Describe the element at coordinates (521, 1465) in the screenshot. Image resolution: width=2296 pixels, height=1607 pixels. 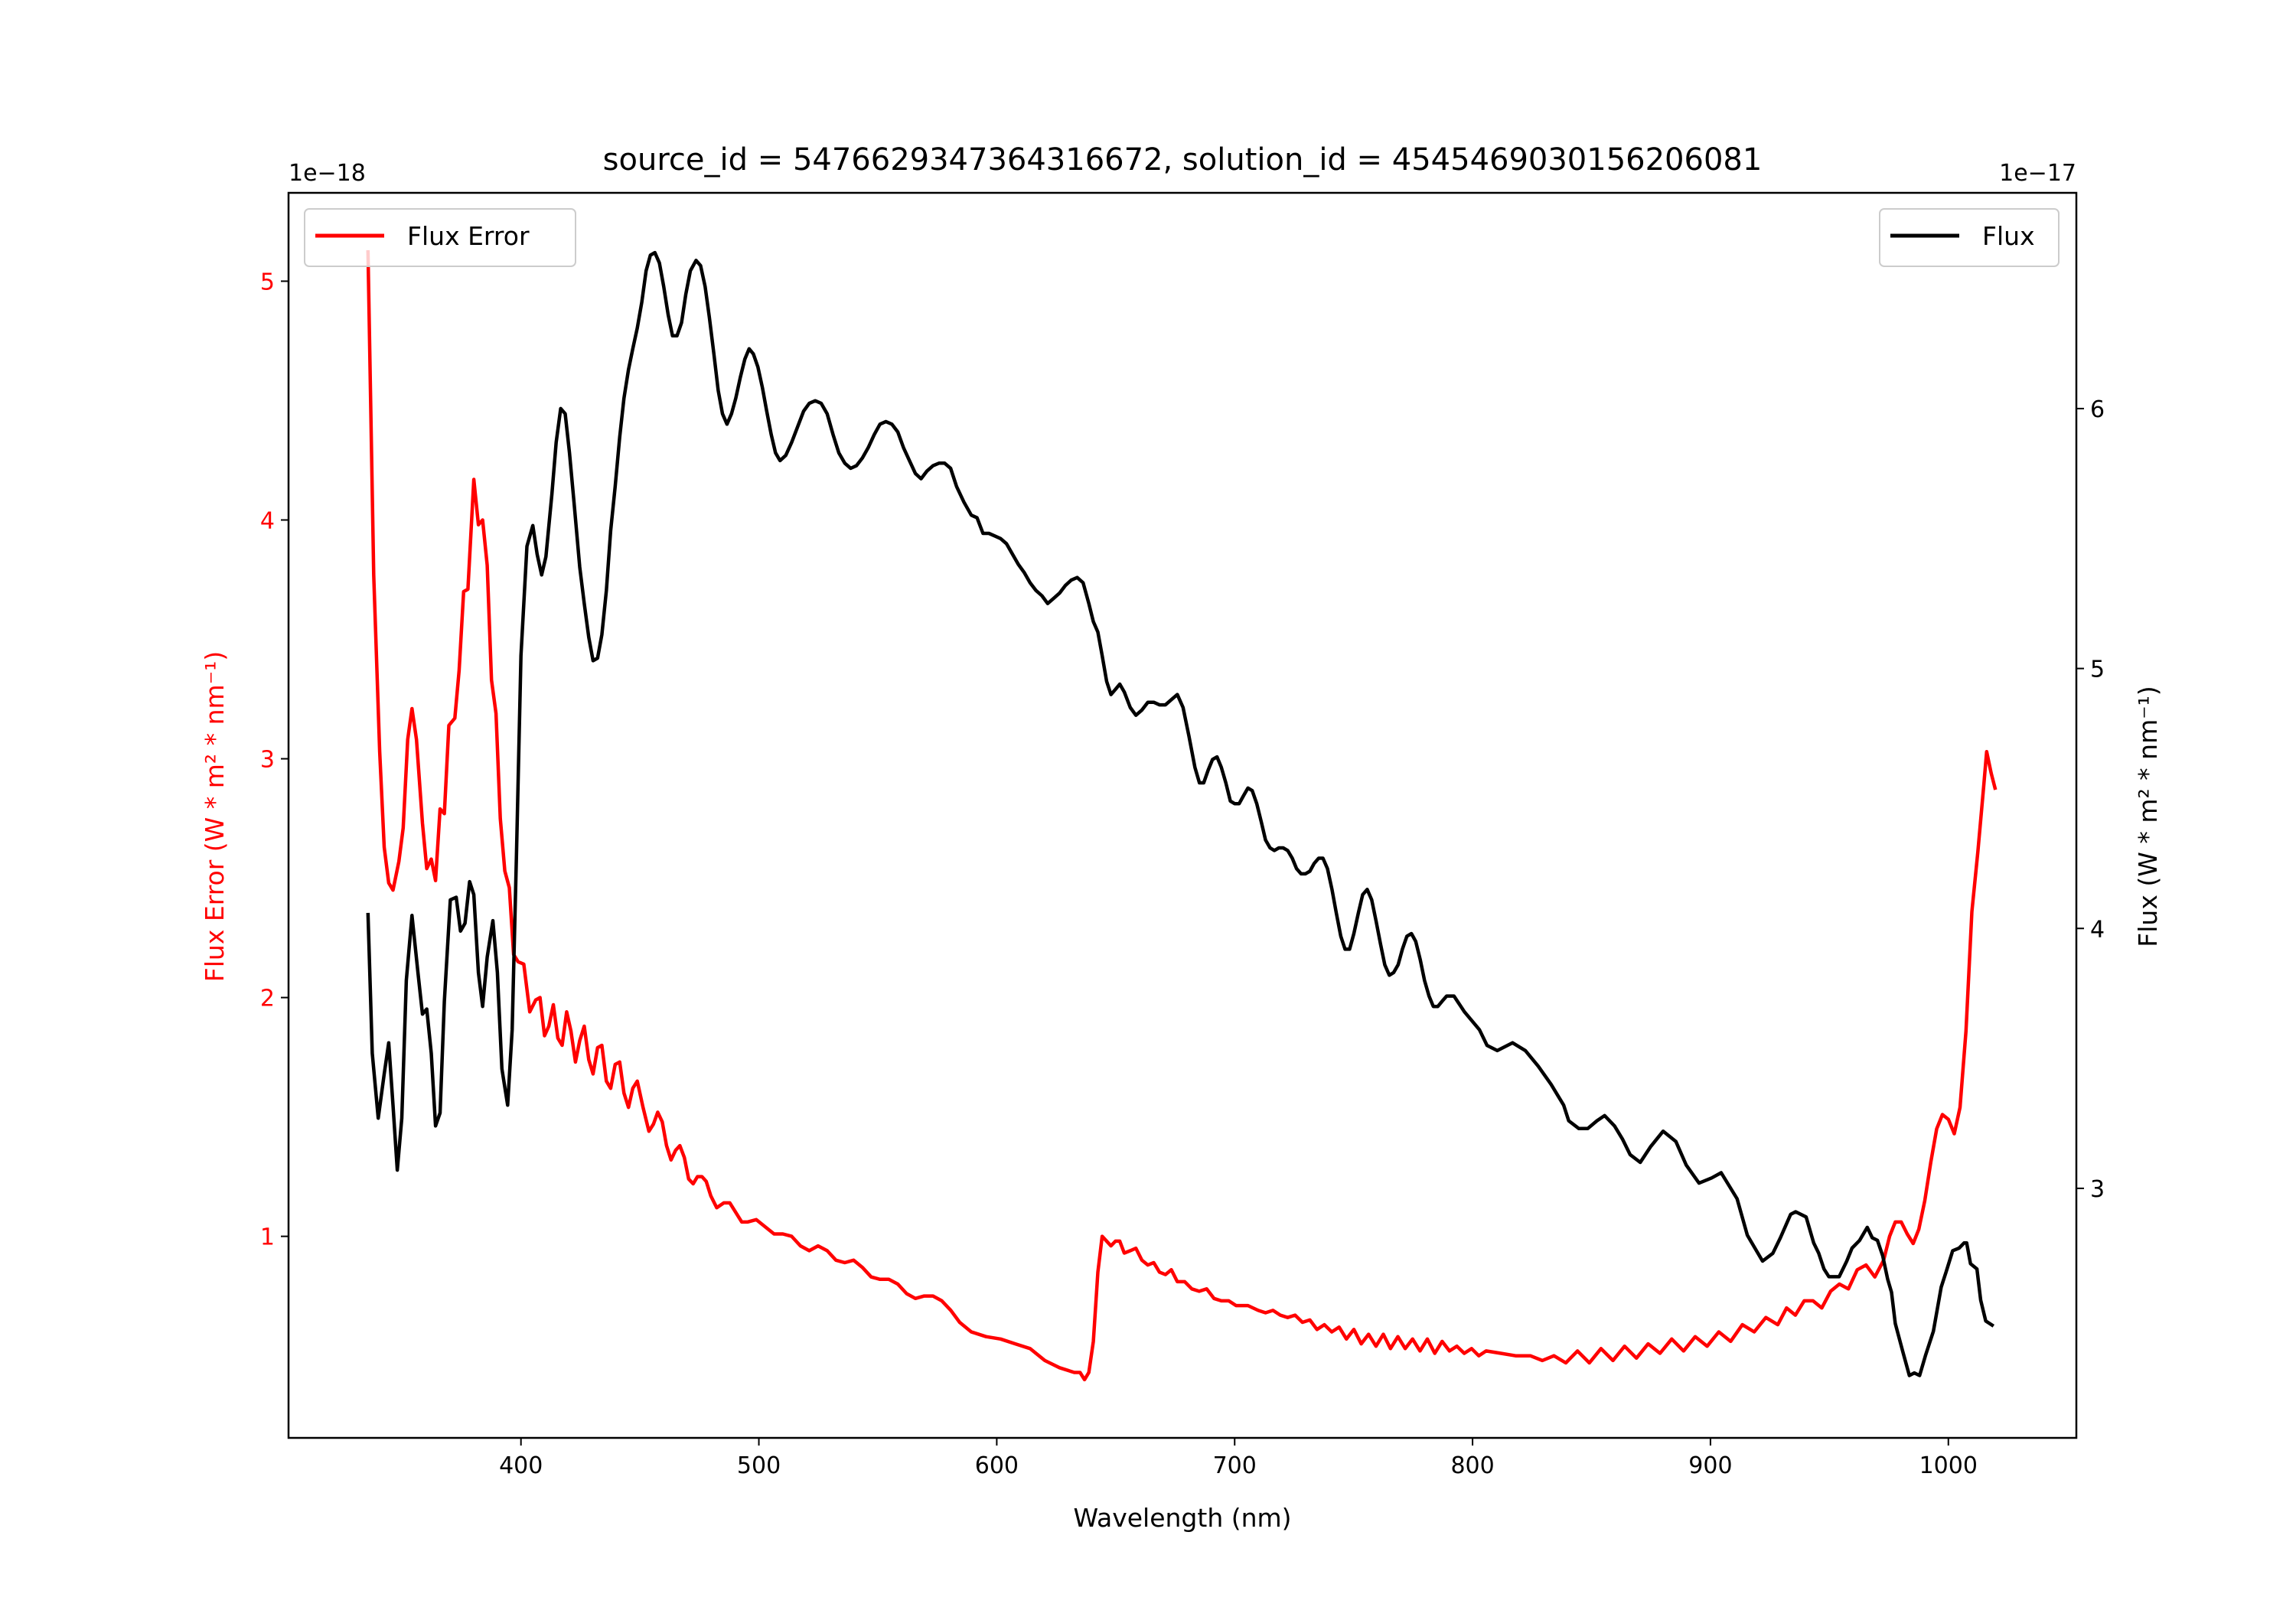
I see `x-tick-label: 400` at that location.